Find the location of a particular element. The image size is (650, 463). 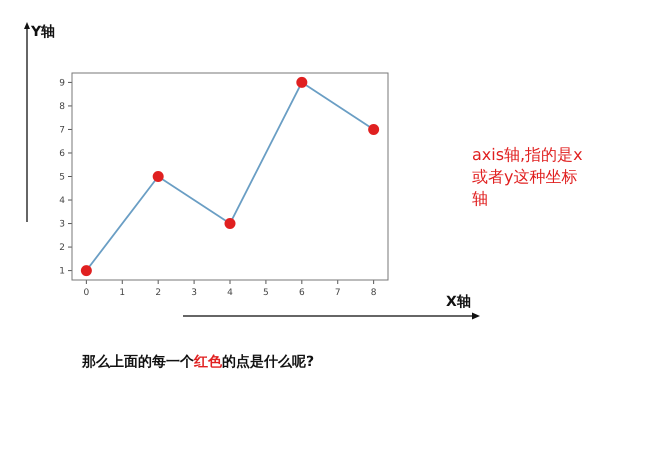

x-tick-label: 2 is located at coordinates (158, 293).